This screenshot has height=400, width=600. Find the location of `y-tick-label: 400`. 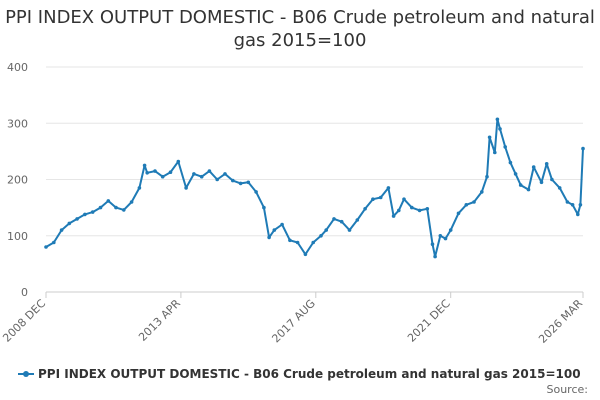

y-tick-label: 400 is located at coordinates (17, 67).